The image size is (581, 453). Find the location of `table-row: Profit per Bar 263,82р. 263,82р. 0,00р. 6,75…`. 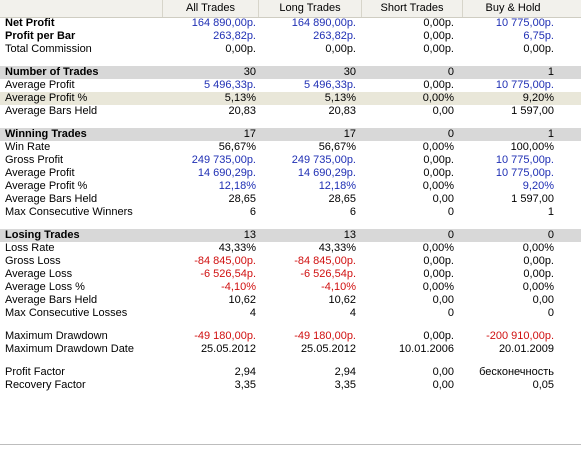

table-row: Profit per Bar 263,82р. 263,82р. 0,00р. 6,75… is located at coordinates (290, 36).